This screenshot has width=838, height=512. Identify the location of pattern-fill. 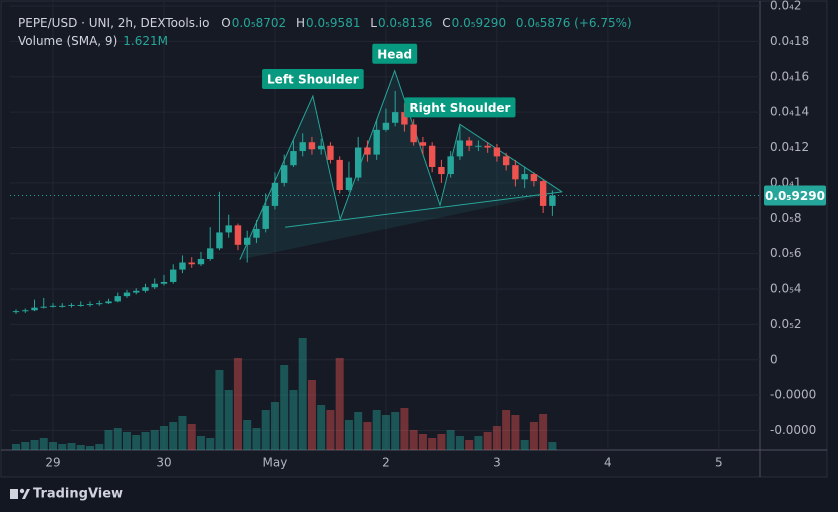
(401, 165).